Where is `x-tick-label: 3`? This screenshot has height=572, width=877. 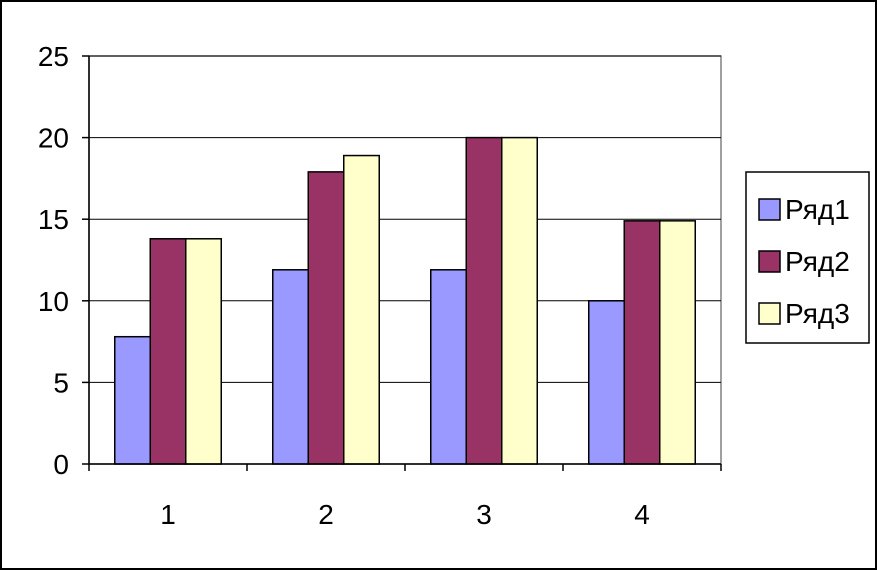 x-tick-label: 3 is located at coordinates (484, 514).